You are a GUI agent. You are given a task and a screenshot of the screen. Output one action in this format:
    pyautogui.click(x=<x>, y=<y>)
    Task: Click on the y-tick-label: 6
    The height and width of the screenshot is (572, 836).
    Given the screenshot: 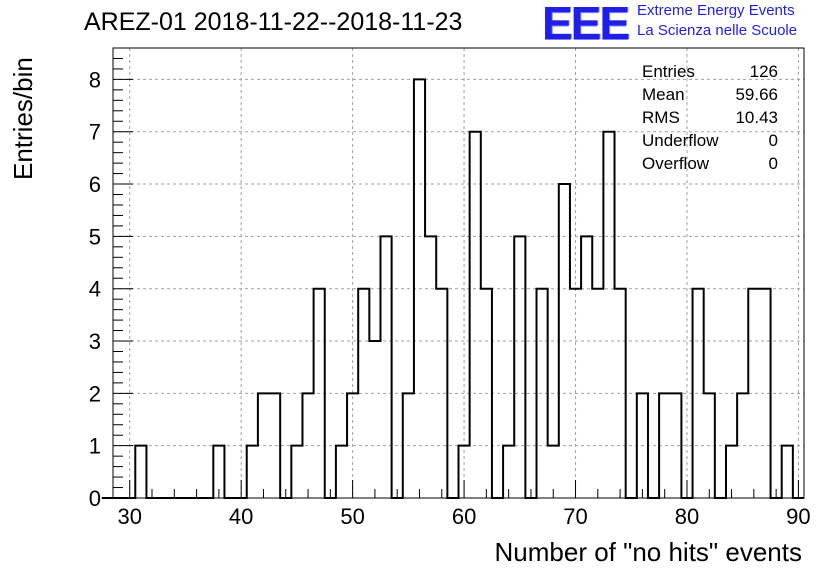 What is the action you would take?
    pyautogui.click(x=95, y=184)
    